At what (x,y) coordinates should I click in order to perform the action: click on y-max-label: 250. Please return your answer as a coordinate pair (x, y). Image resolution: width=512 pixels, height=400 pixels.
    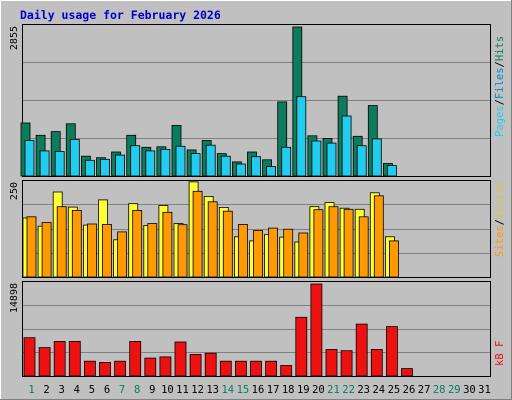
    Looking at the image, I should click on (14, 191).